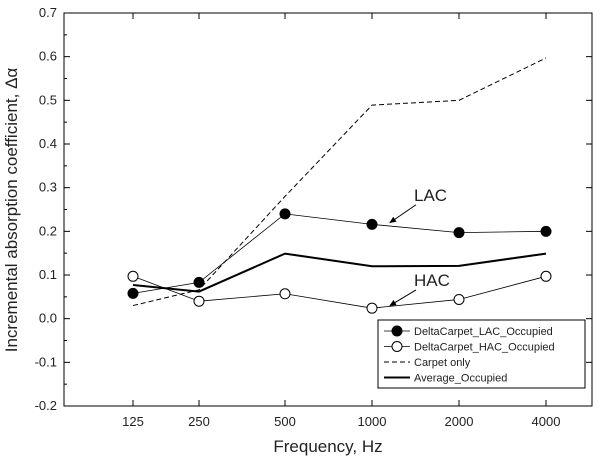  I want to click on y-tick-label: -0.2, so click(46, 405).